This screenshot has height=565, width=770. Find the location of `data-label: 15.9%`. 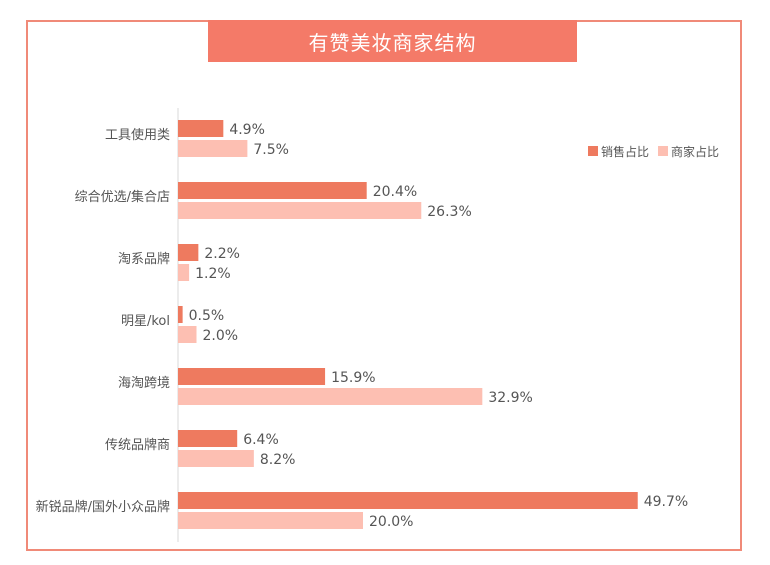

data-label: 15.9% is located at coordinates (353, 378).